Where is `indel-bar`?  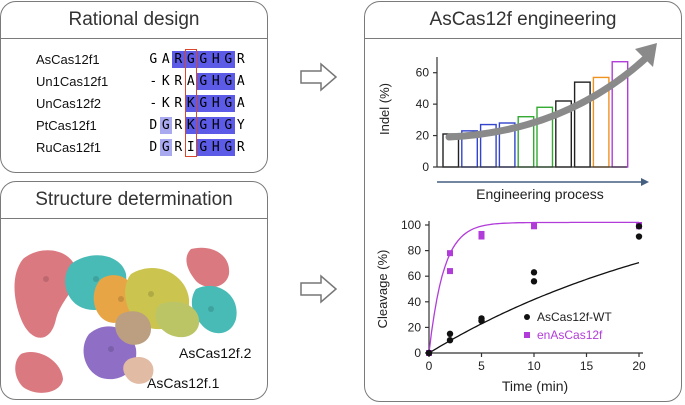
indel-bar is located at coordinates (582, 124).